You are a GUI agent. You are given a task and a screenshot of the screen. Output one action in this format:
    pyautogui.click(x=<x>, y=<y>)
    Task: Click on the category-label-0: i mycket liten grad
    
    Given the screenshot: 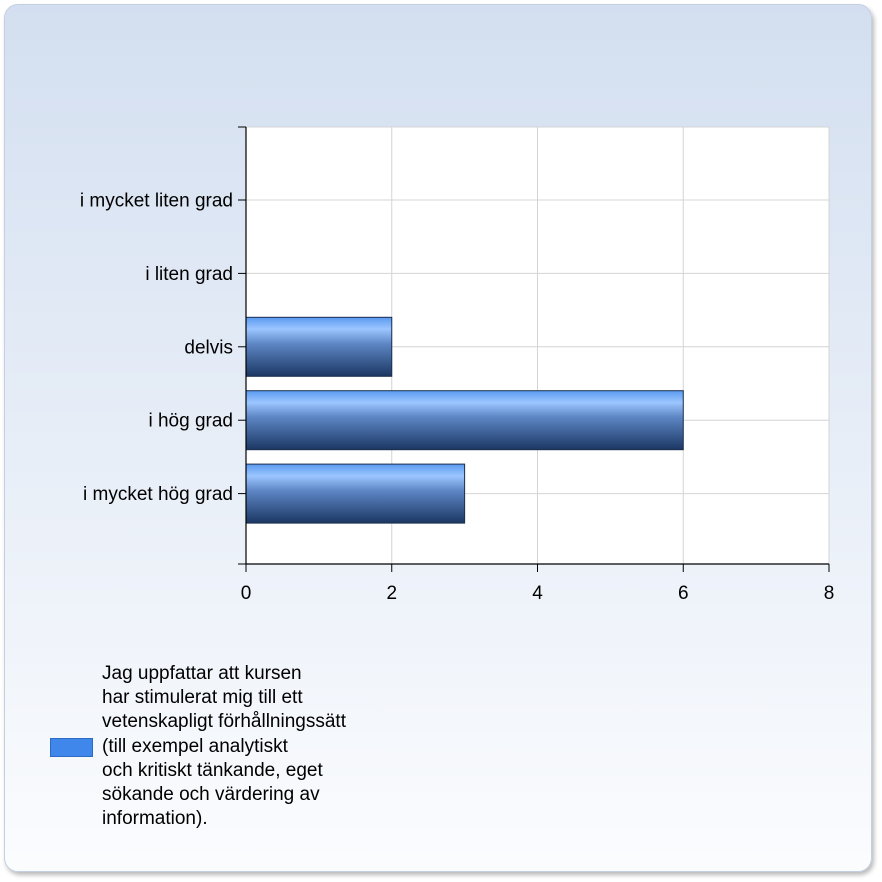 What is the action you would take?
    pyautogui.click(x=156, y=201)
    